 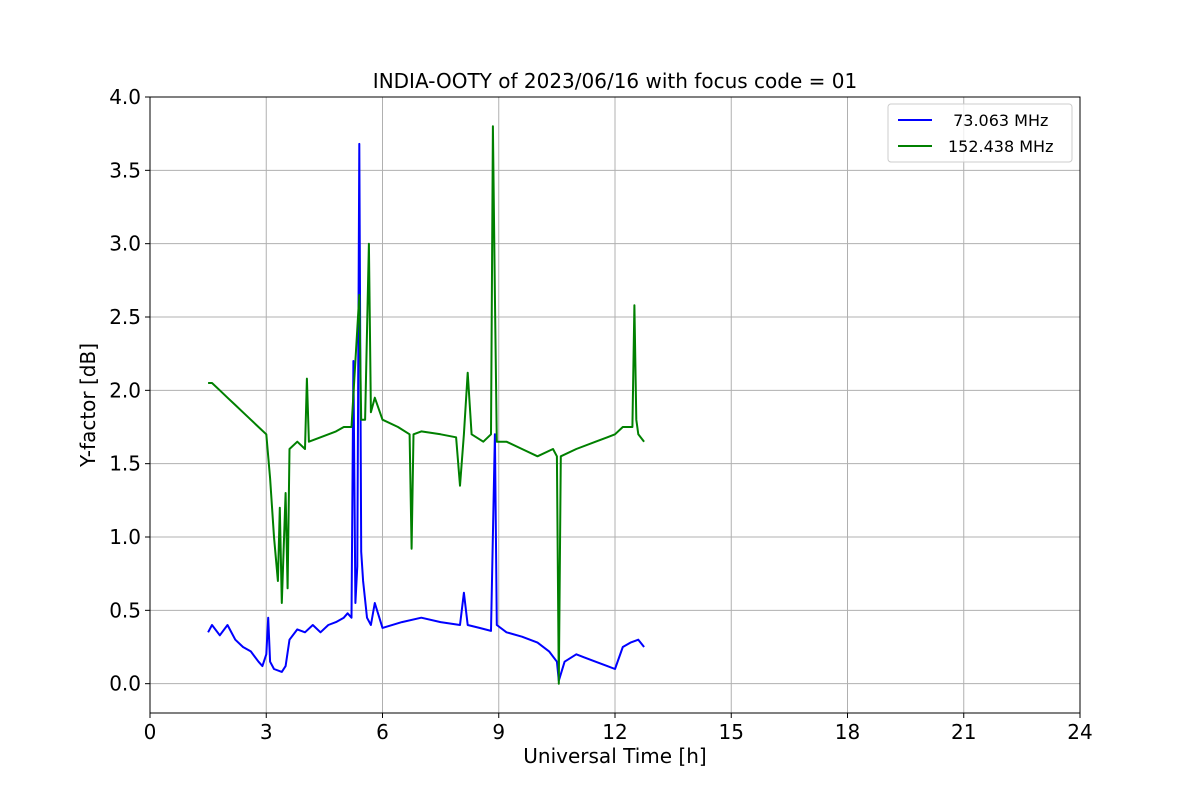 What do you see at coordinates (1079, 732) in the screenshot?
I see `x-tick-label: 24` at bounding box center [1079, 732].